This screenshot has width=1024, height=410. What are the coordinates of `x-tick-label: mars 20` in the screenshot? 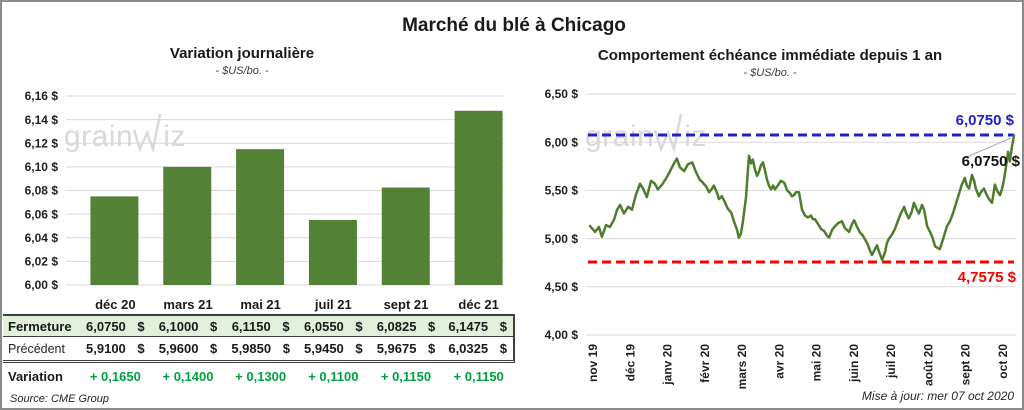 It's located at (742, 367).